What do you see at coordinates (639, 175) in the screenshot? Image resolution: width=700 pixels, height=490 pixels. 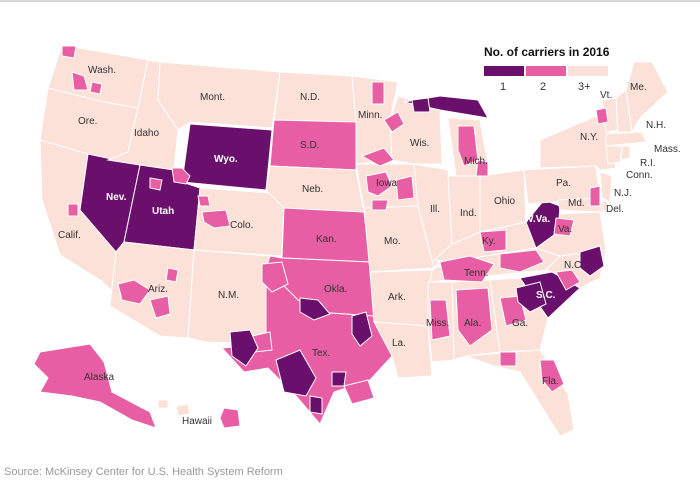 I see `label-conn: Conn.` at bounding box center [639, 175].